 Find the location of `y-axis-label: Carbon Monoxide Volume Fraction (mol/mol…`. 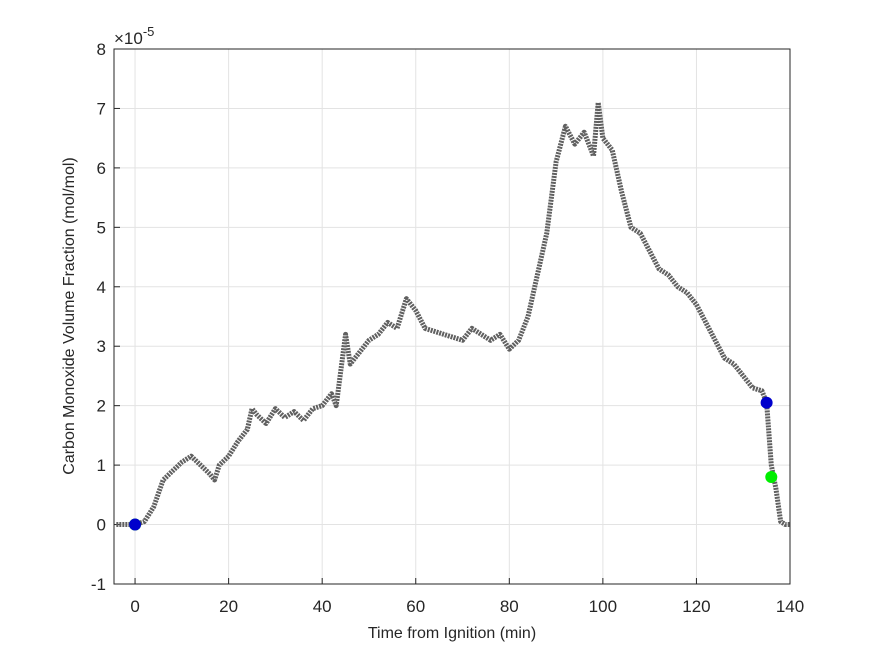

y-axis-label: Carbon Monoxide Volume Fraction (mol/mol… is located at coordinates (69, 315).